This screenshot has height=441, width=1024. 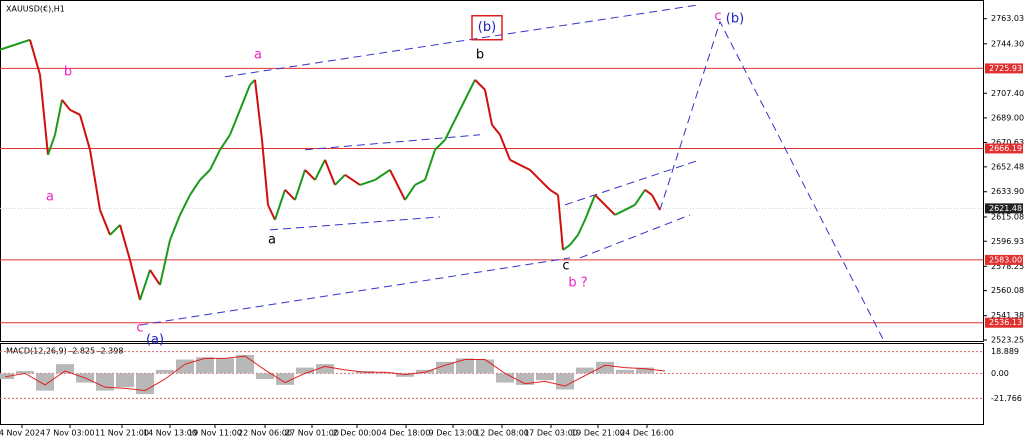 I want to click on x-tick-label: 11 Nov 21:00, so click(x=122, y=433).